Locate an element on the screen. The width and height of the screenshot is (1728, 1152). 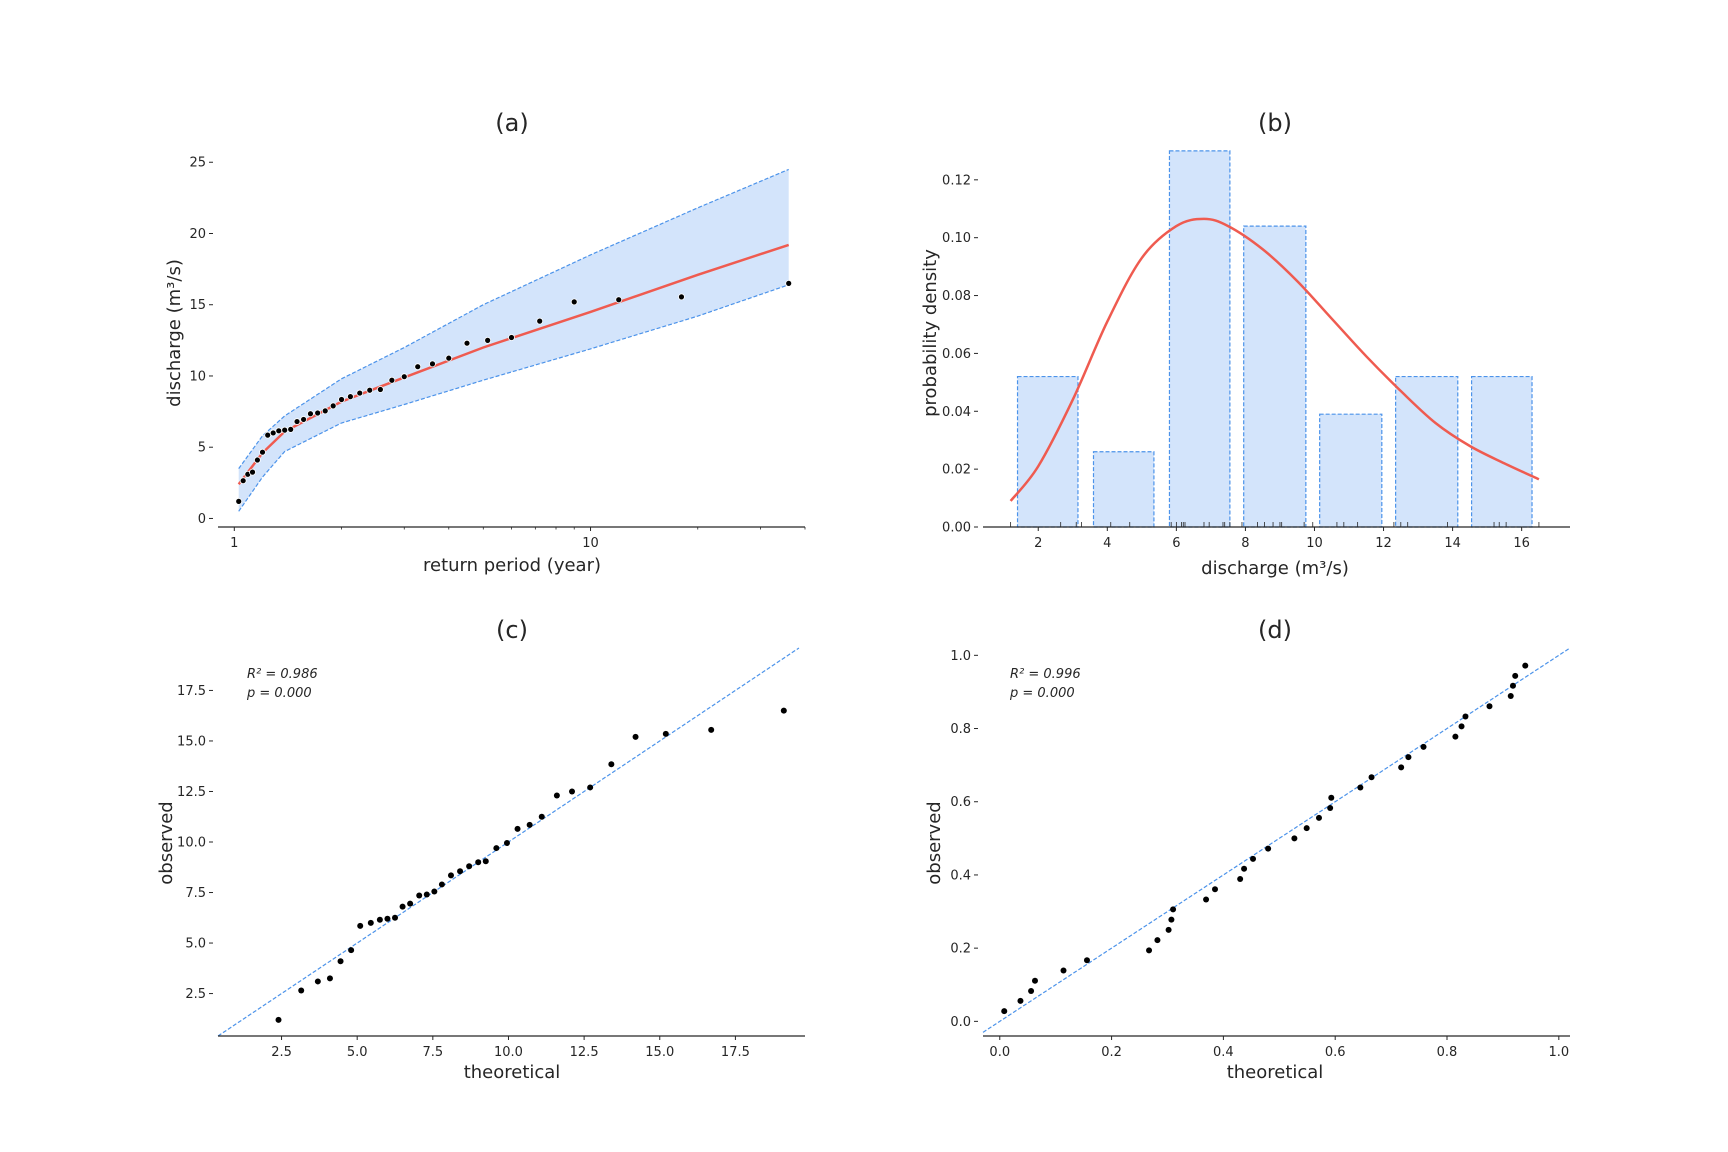
x-tick-label: 4 is located at coordinates (1107, 543).